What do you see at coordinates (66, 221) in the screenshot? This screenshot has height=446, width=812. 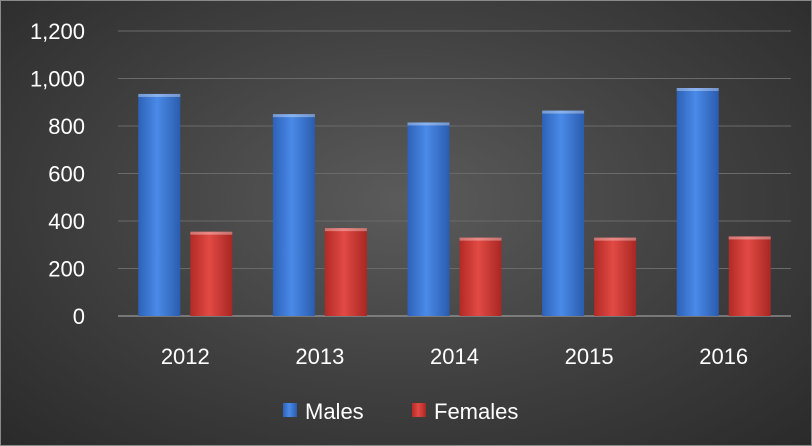 I see `y-tick-label: 400` at bounding box center [66, 221].